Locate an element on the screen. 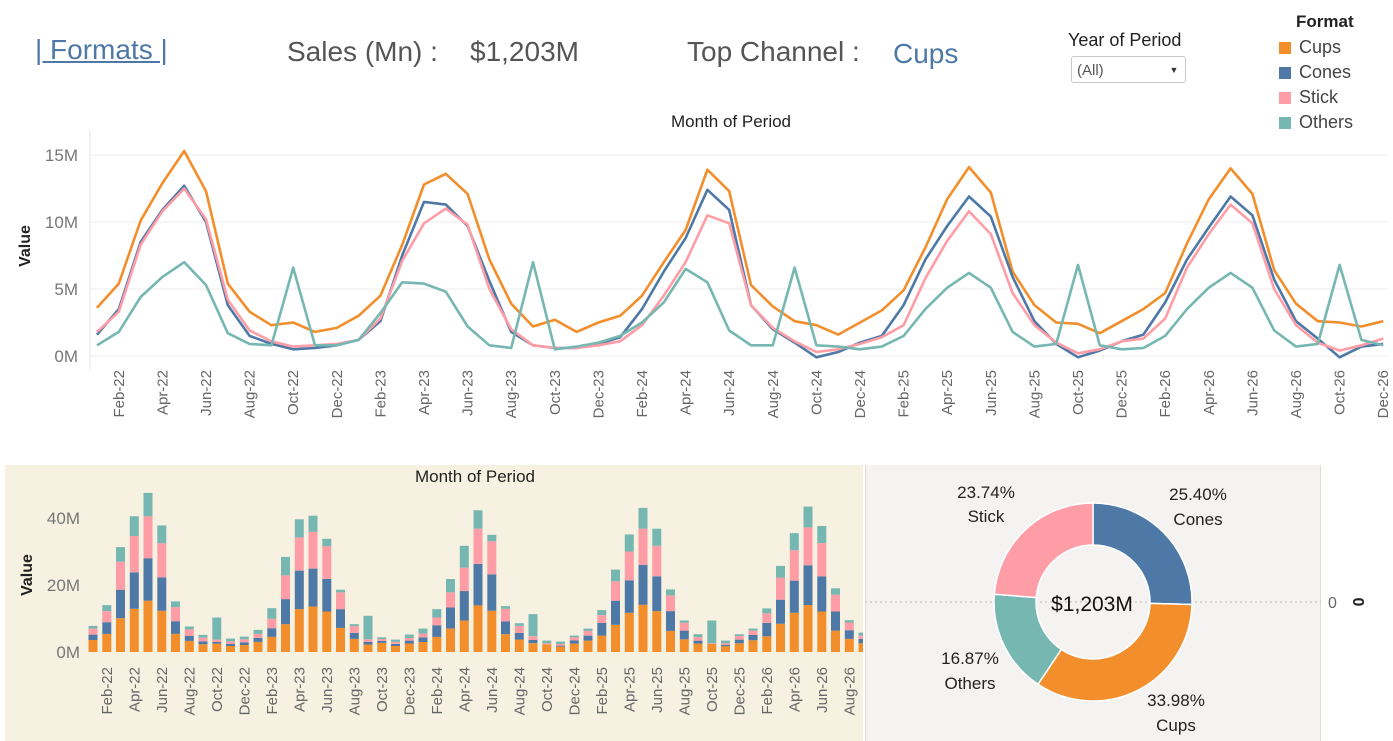 This screenshot has height=741, width=1393. legend-item-stick: Stick is located at coordinates (1308, 97).